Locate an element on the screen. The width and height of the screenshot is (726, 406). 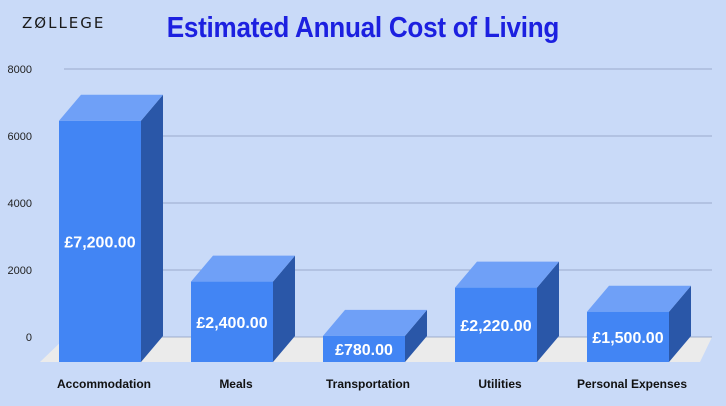
chart-title: Estimated Annual Cost of Living is located at coordinates (363, 28).